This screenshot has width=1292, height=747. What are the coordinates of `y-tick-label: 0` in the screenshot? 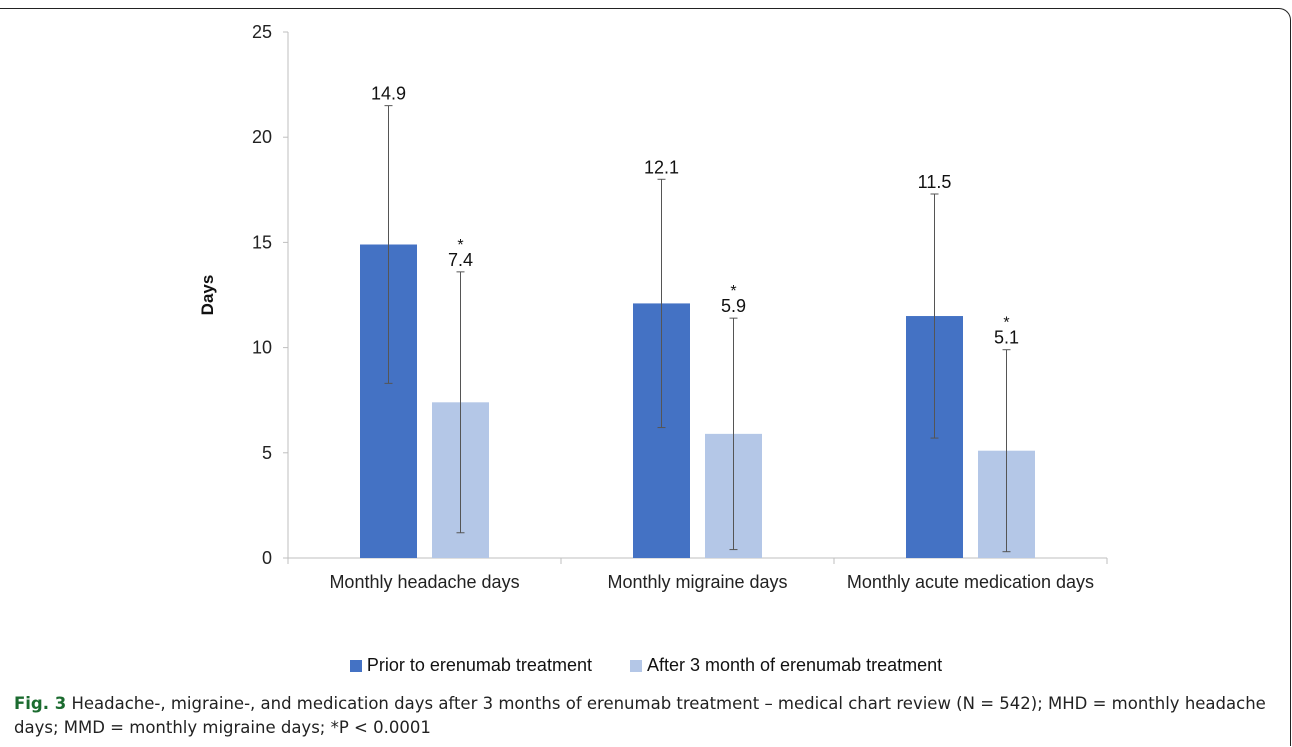 It's located at (267, 558).